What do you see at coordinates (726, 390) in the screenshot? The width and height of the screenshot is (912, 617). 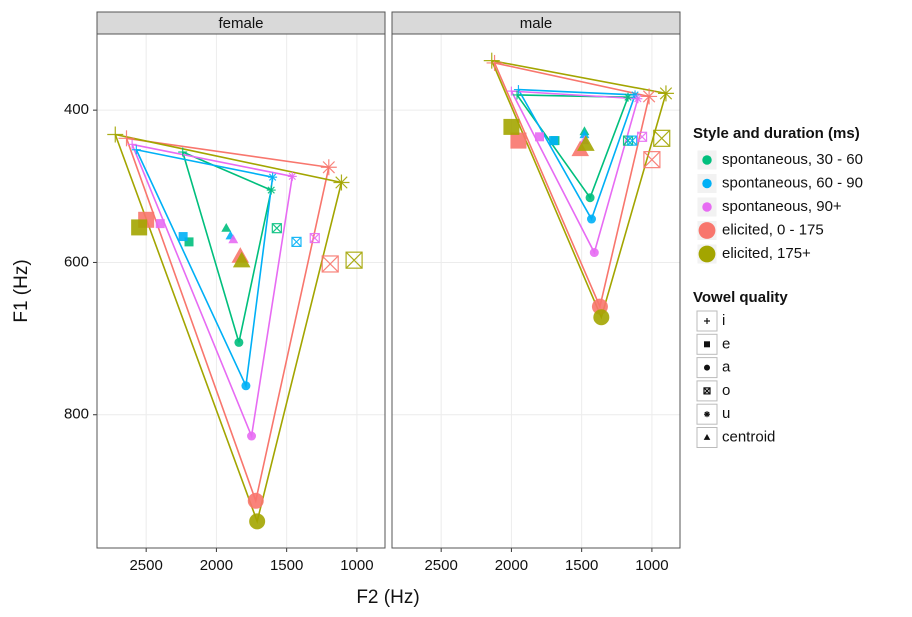 I see `legend-label: o` at bounding box center [726, 390].